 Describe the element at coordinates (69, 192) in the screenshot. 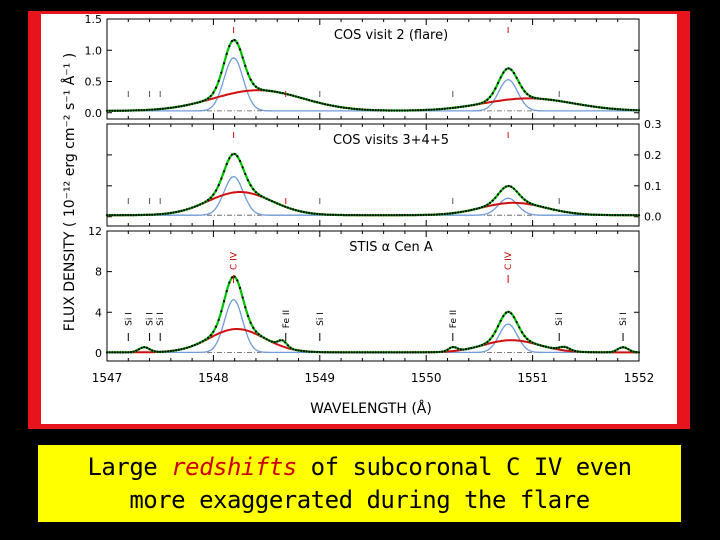

I see `y-axis-label: FLUX DENSITY ( 10⁻¹² erg cm⁻² s⁻¹ Å⁻¹ )` at that location.